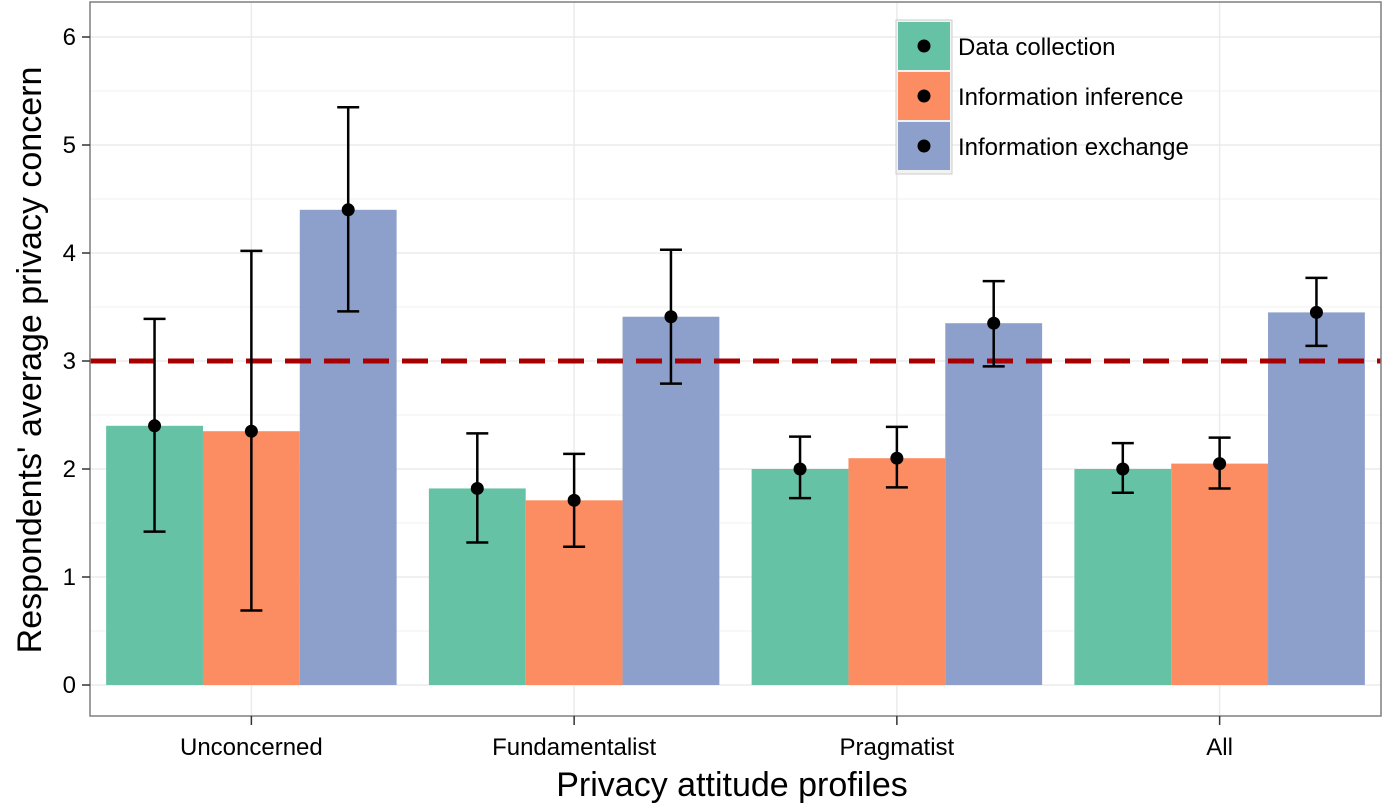 This screenshot has height=811, width=1383. I want to click on legend-label: Information inference, so click(1070, 97).